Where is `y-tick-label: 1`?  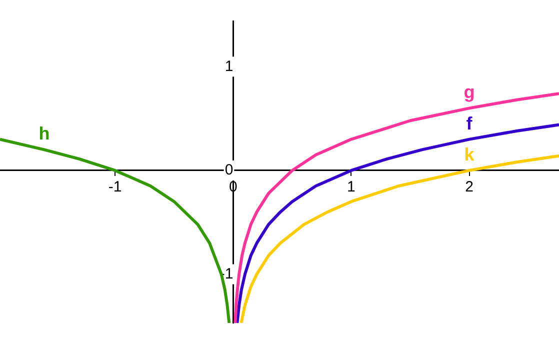 y-tick-label: 1 is located at coordinates (229, 66).